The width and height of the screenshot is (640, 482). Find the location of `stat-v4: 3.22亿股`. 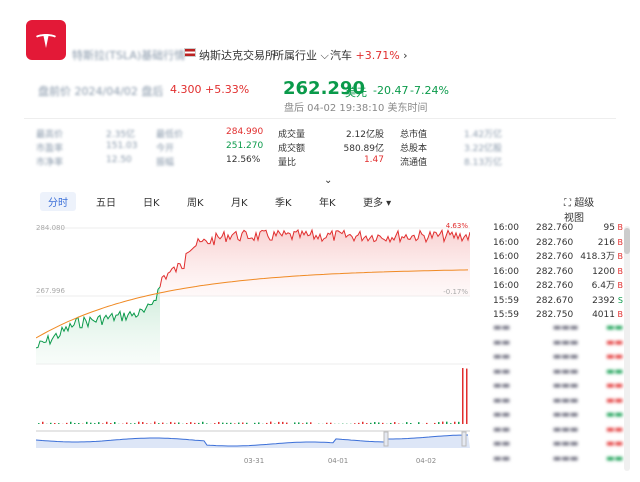

stat-v4: 3.22亿股 is located at coordinates (483, 149).